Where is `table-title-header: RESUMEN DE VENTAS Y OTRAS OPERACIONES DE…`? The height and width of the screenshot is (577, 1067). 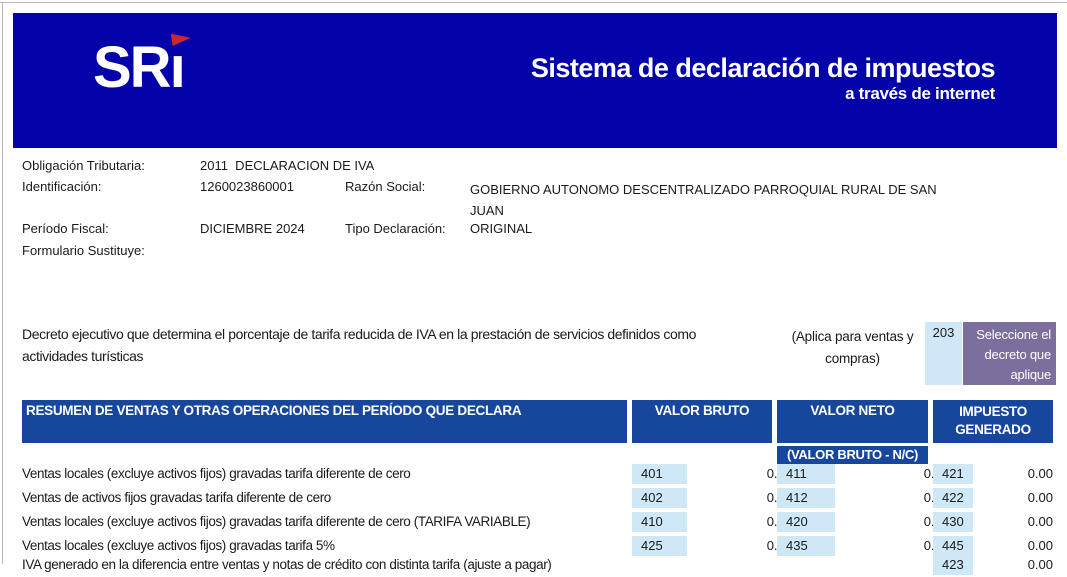
table-title-header: RESUMEN DE VENTAS Y OTRAS OPERACIONES DE… is located at coordinates (324, 421).